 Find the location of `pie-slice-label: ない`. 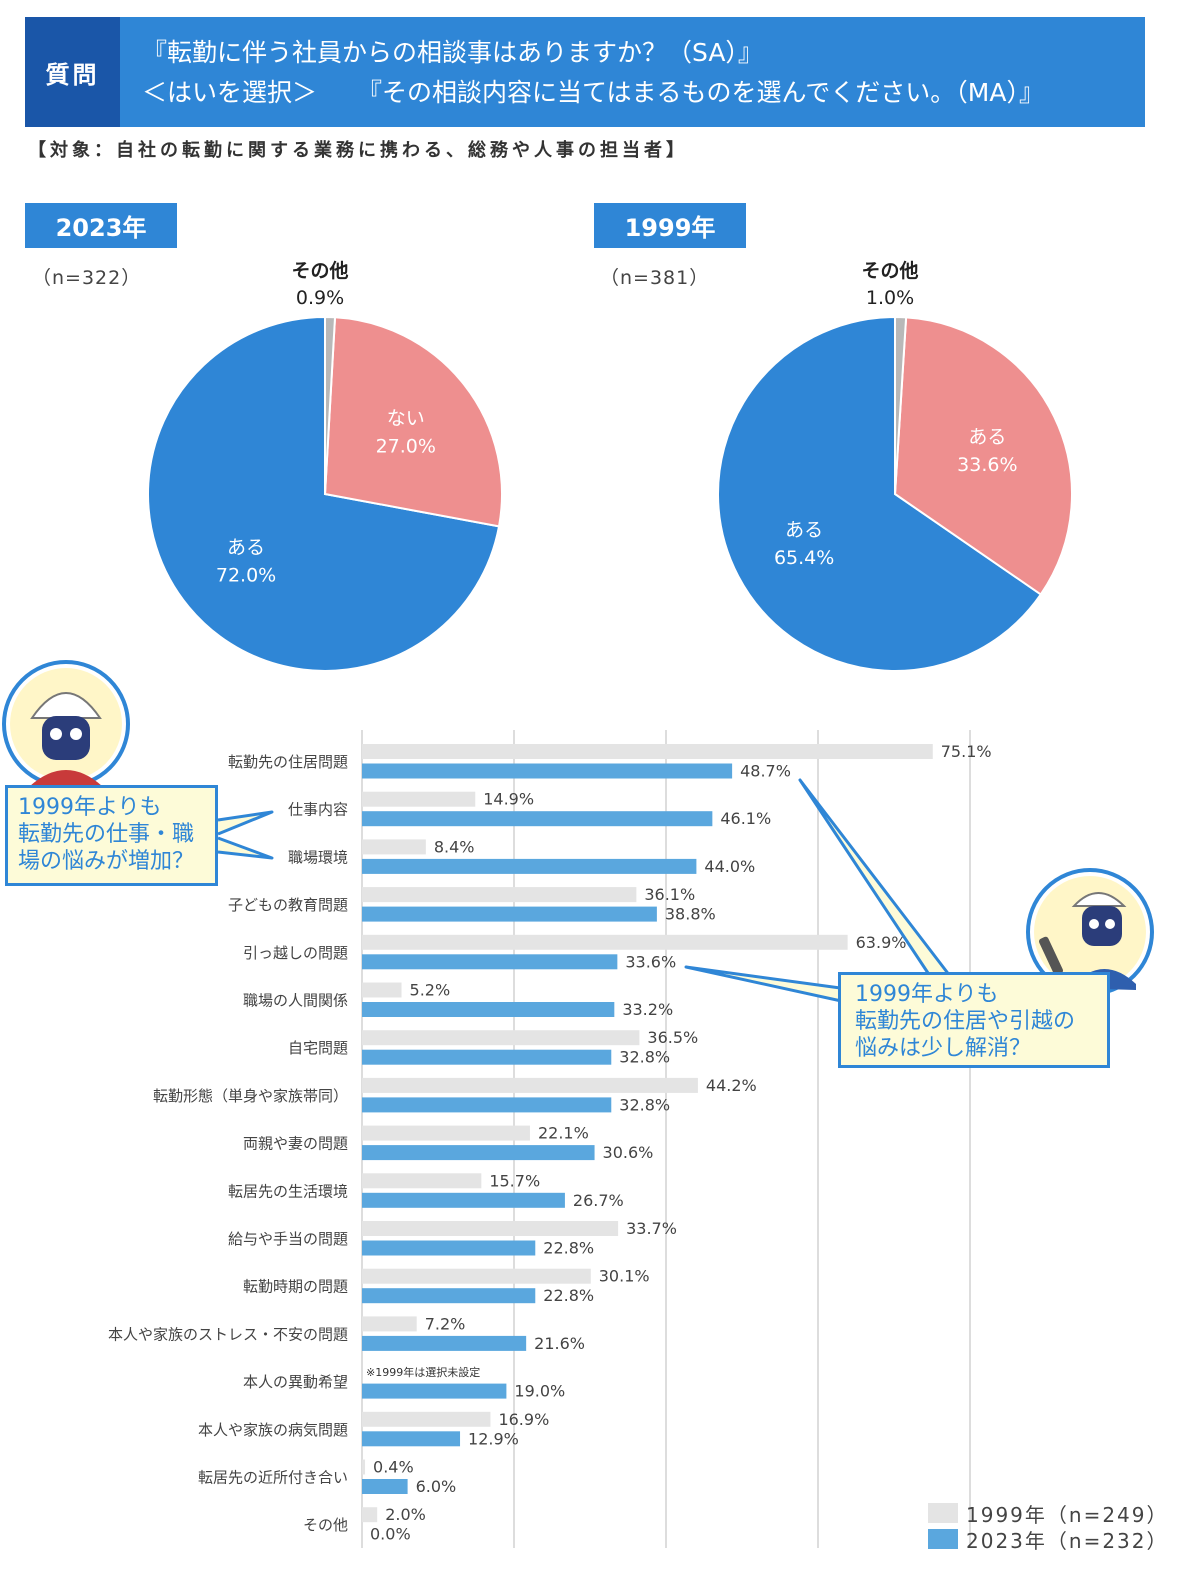

pie-slice-label: ない is located at coordinates (406, 419).